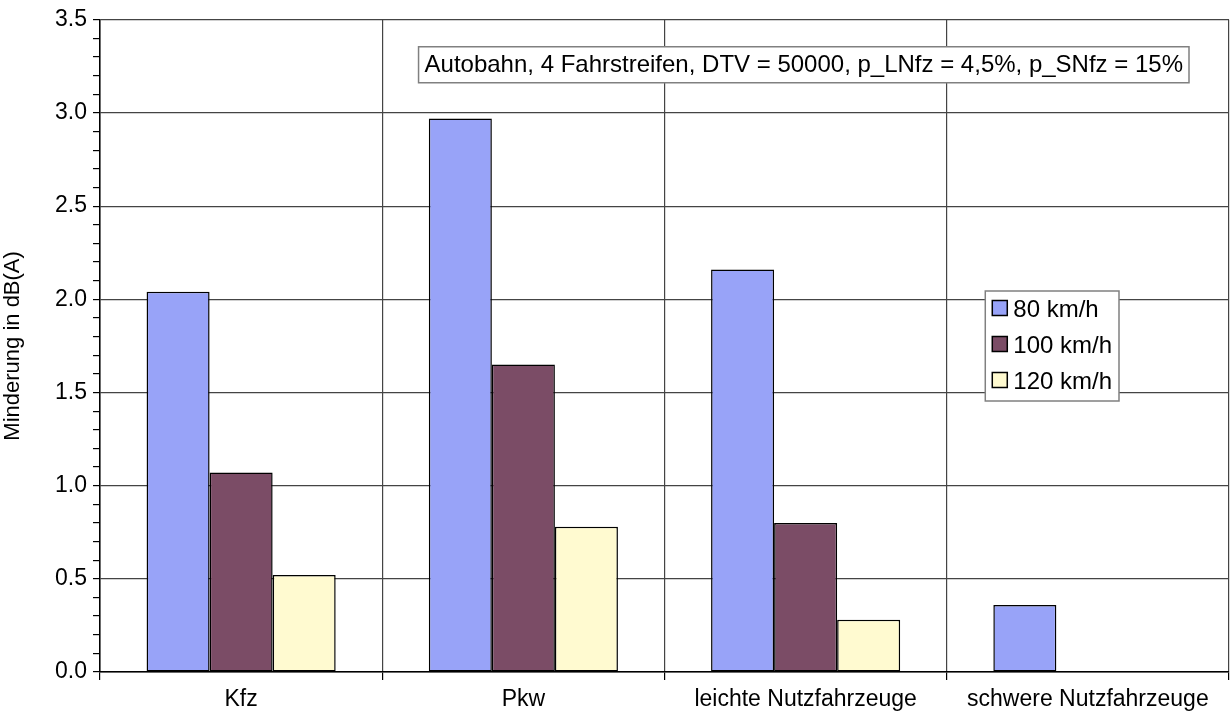 The width and height of the screenshot is (1231, 727). What do you see at coordinates (1062, 380) in the screenshot?
I see `legend-label: 120 km/h` at bounding box center [1062, 380].